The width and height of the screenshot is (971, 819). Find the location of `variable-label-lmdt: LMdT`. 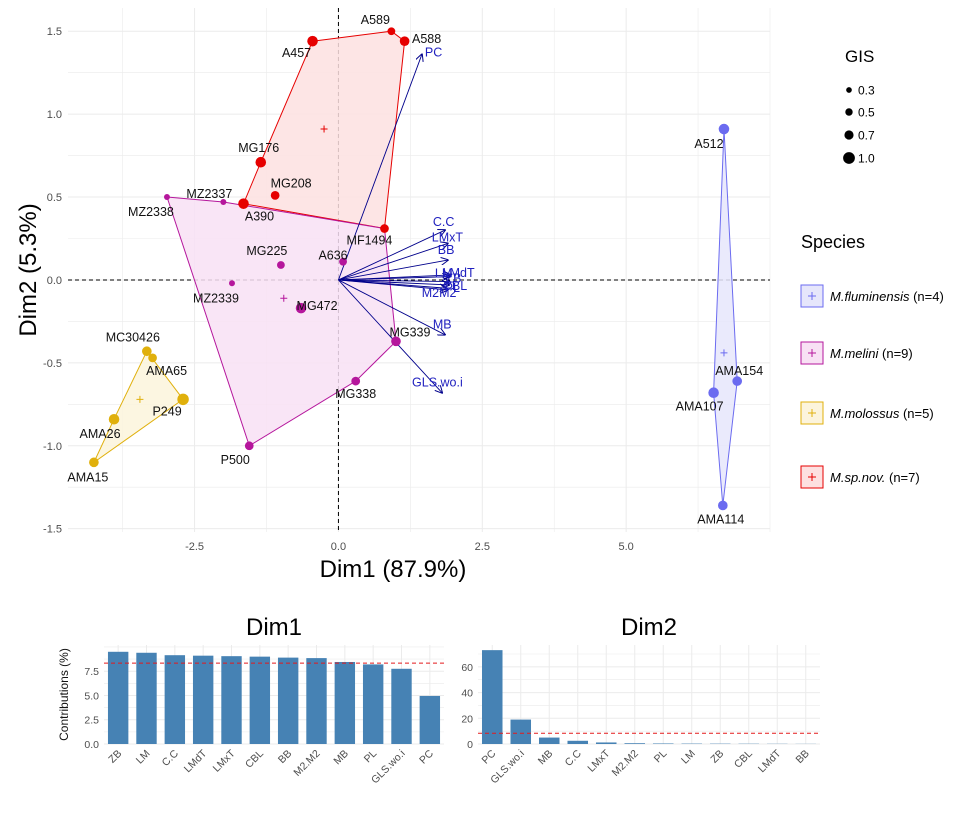

variable-label-lmdt: LMdT is located at coordinates (459, 273).